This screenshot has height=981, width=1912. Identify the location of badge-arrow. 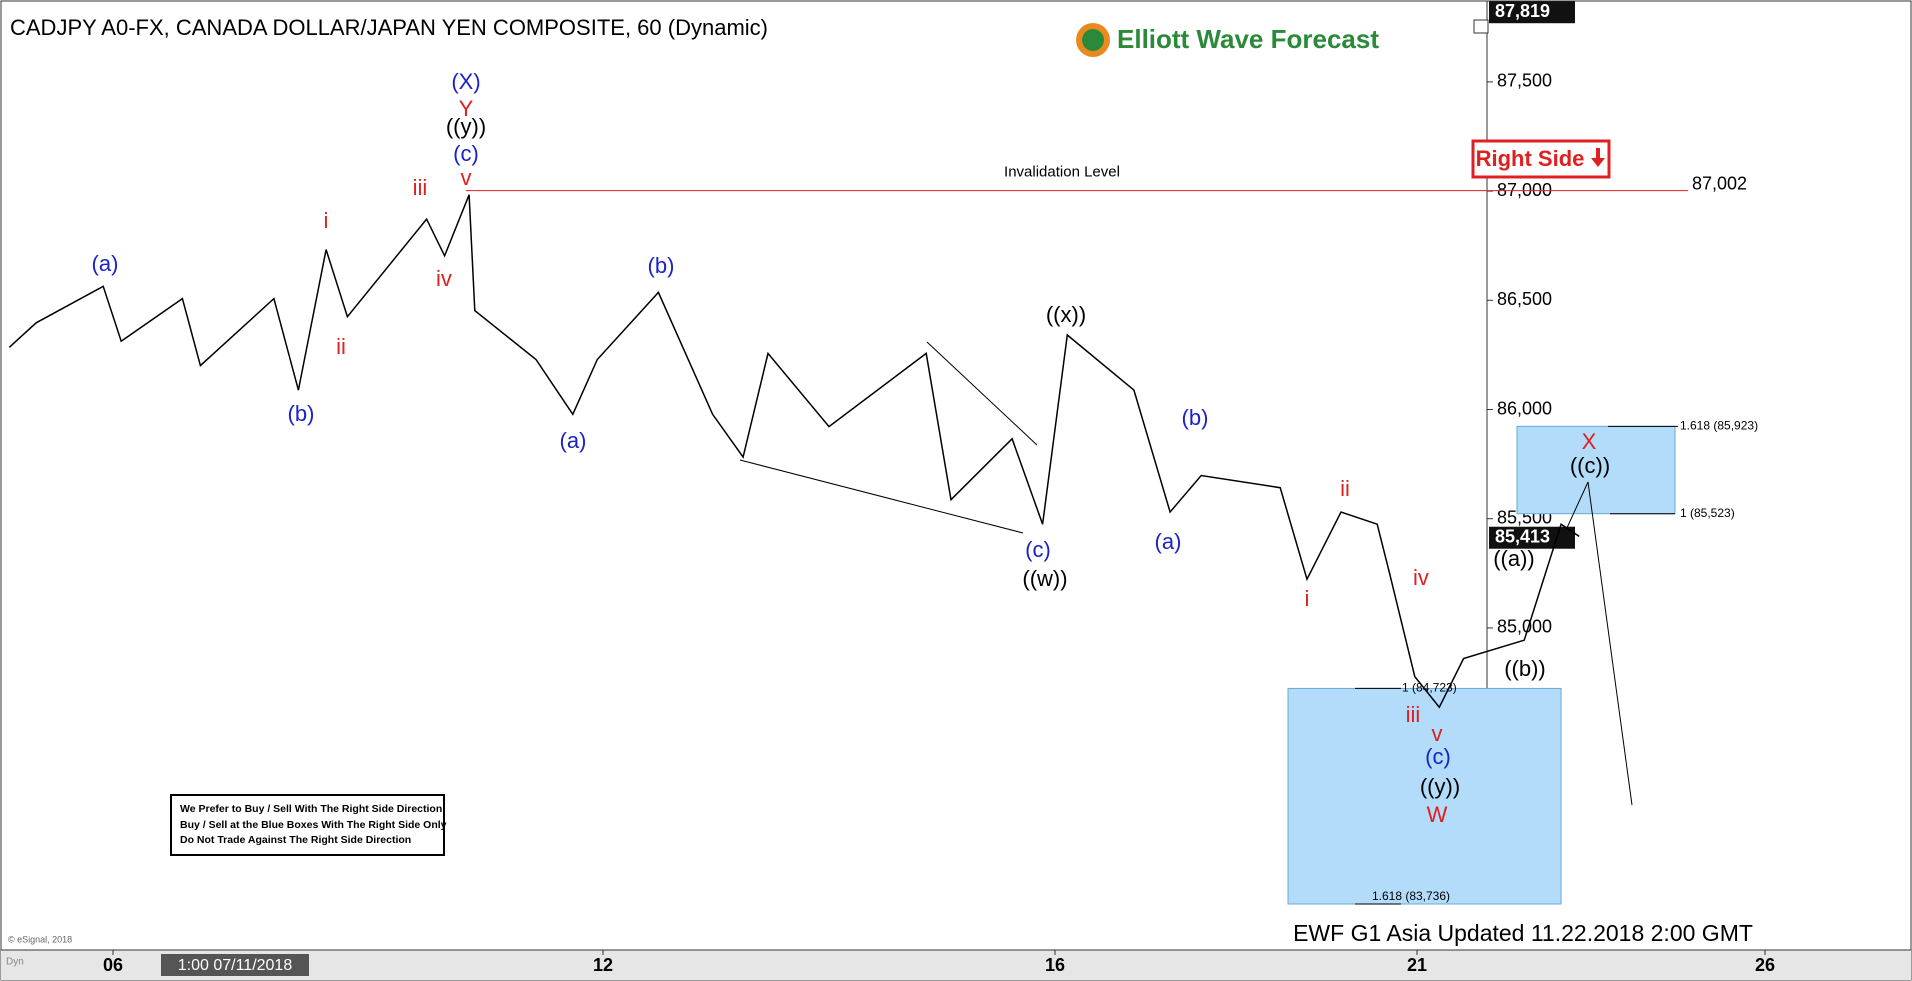
(1598, 157).